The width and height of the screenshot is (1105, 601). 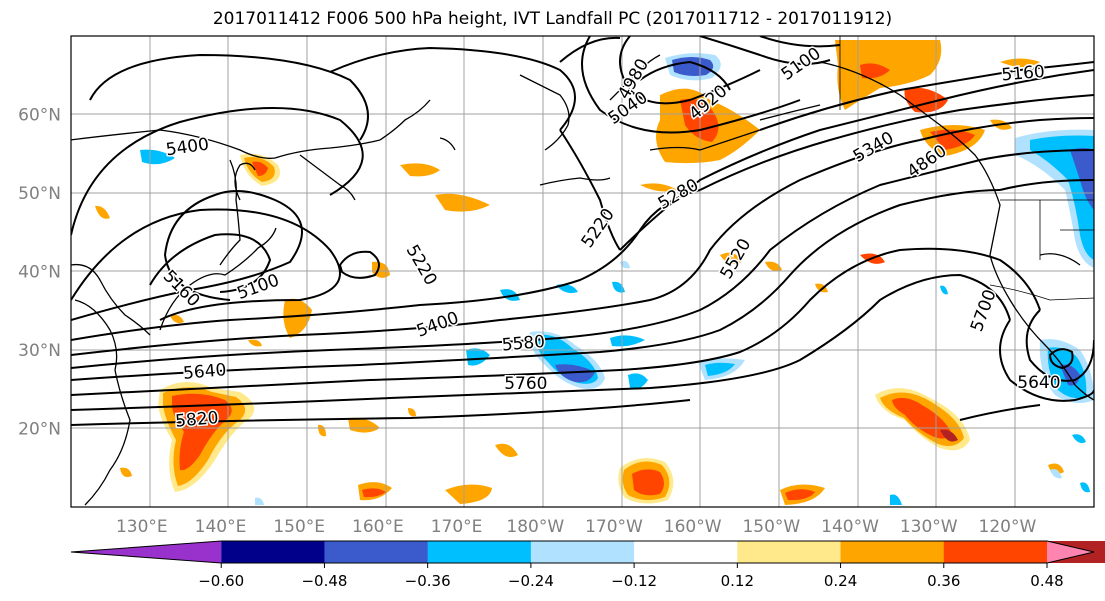 I want to click on contour-label: 5760, so click(x=525, y=384).